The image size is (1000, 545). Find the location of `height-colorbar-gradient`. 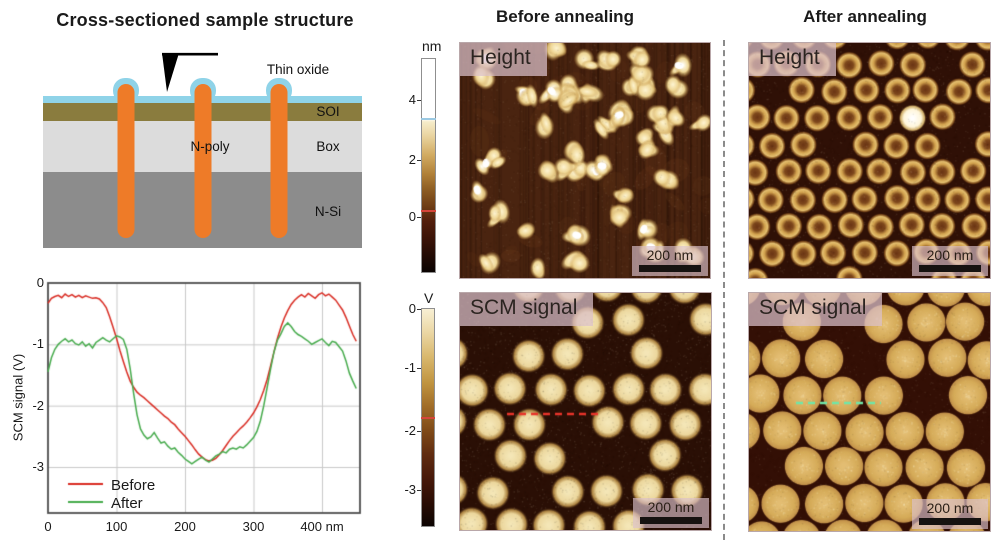

height-colorbar-gradient is located at coordinates (428, 165).